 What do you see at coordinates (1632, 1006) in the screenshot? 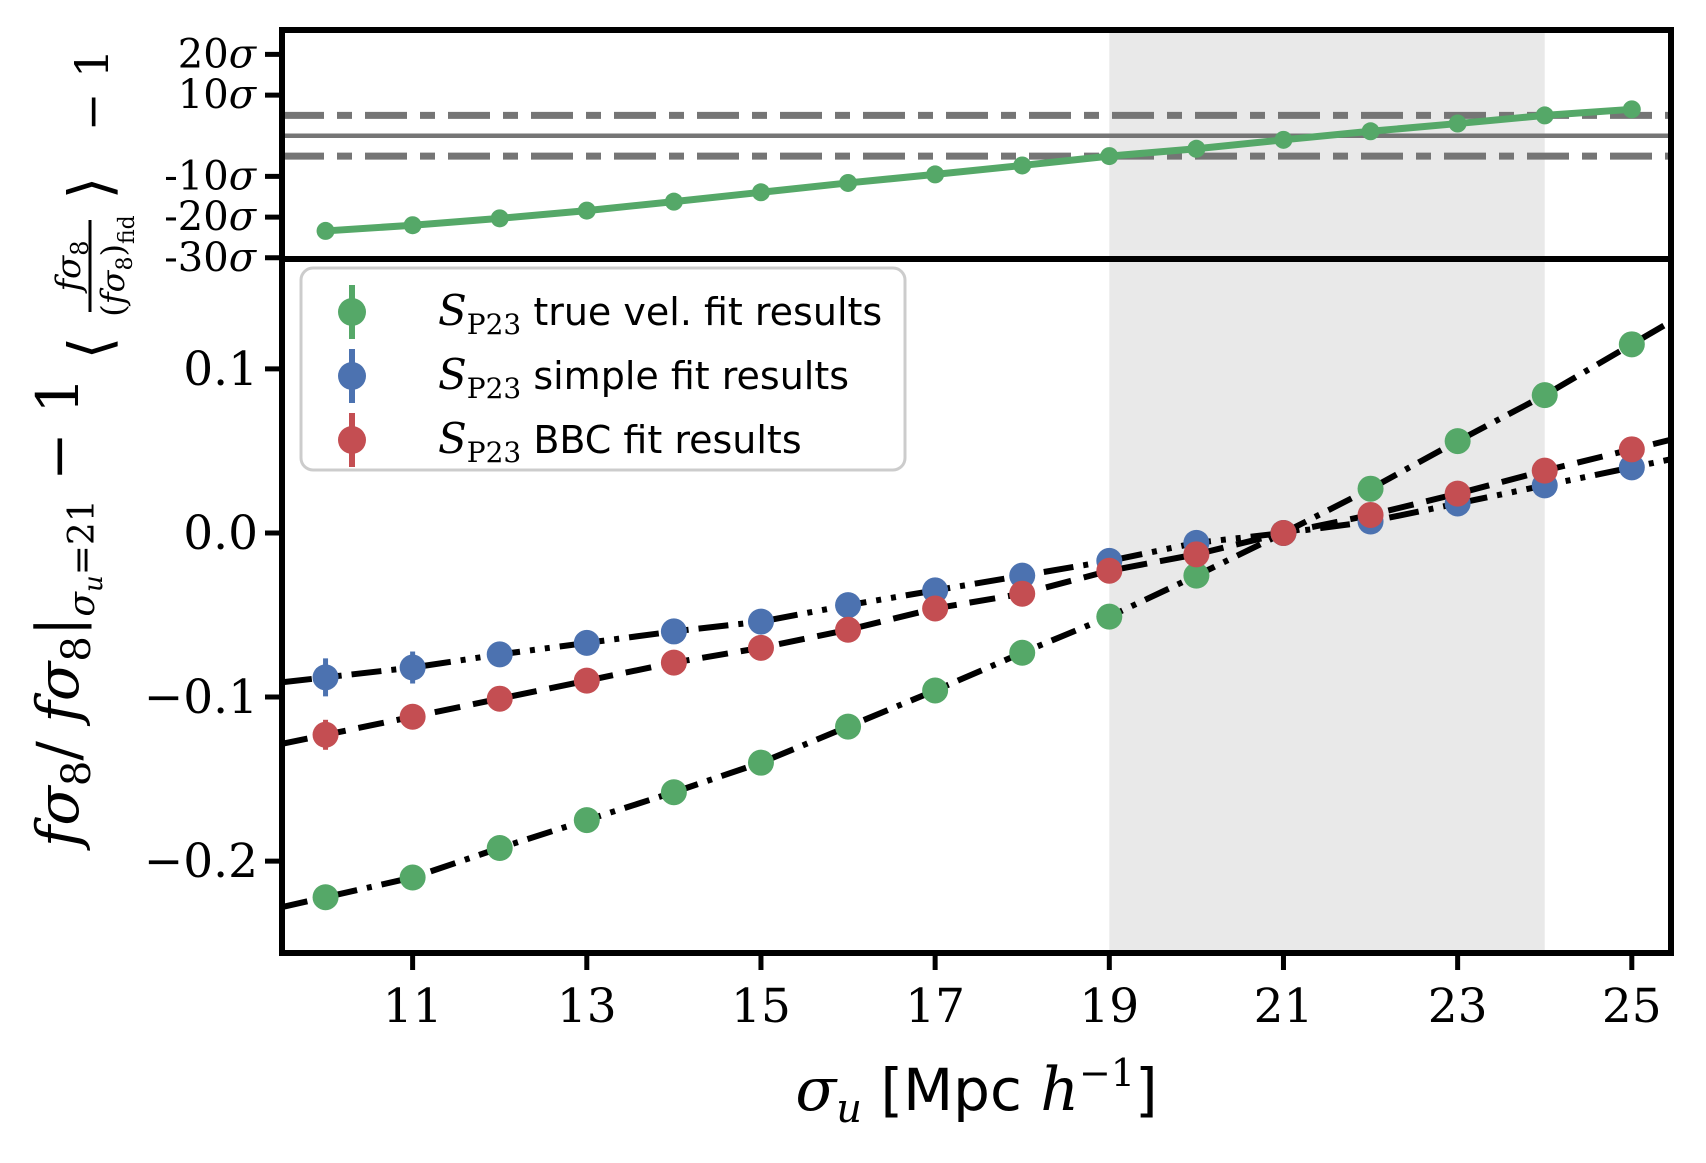
I see `x-tick-label: 25` at bounding box center [1632, 1006].